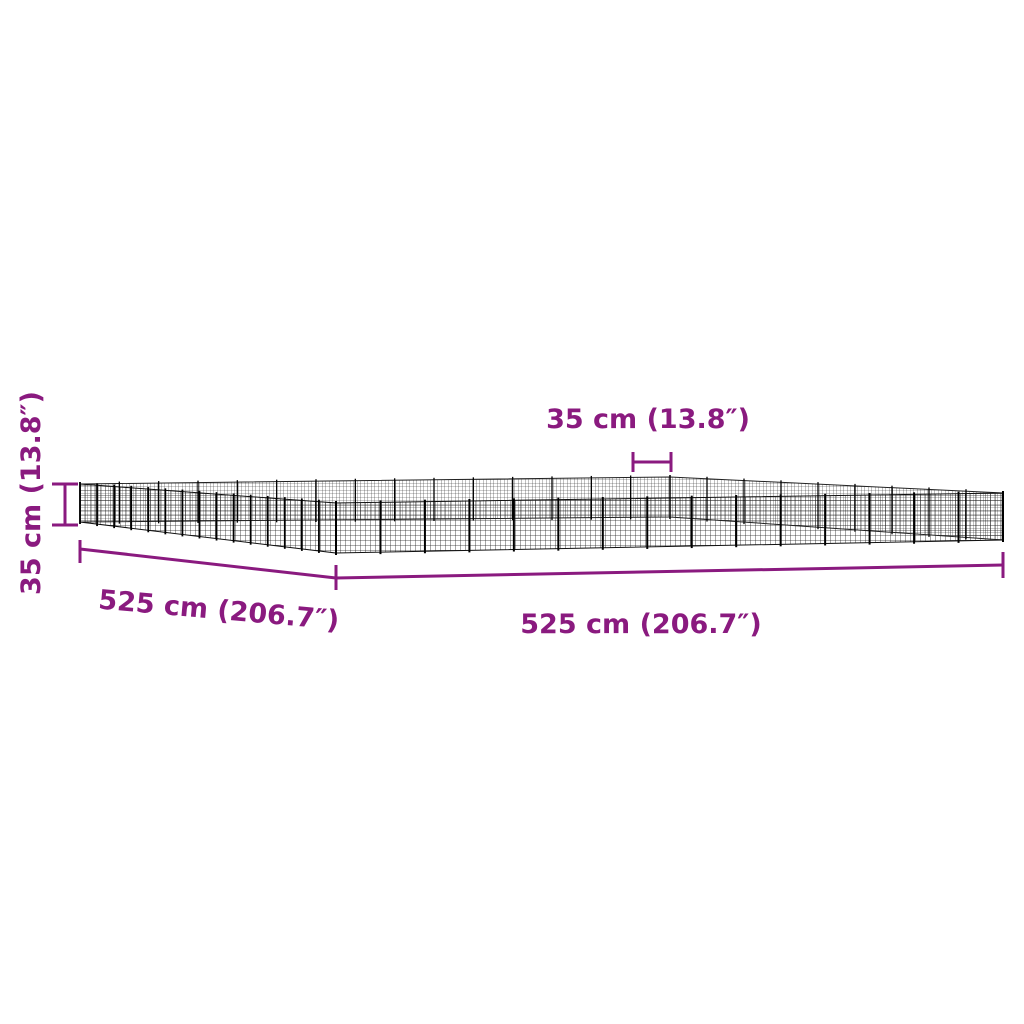  I want to click on panel-width-dimension-line, so click(652, 462).